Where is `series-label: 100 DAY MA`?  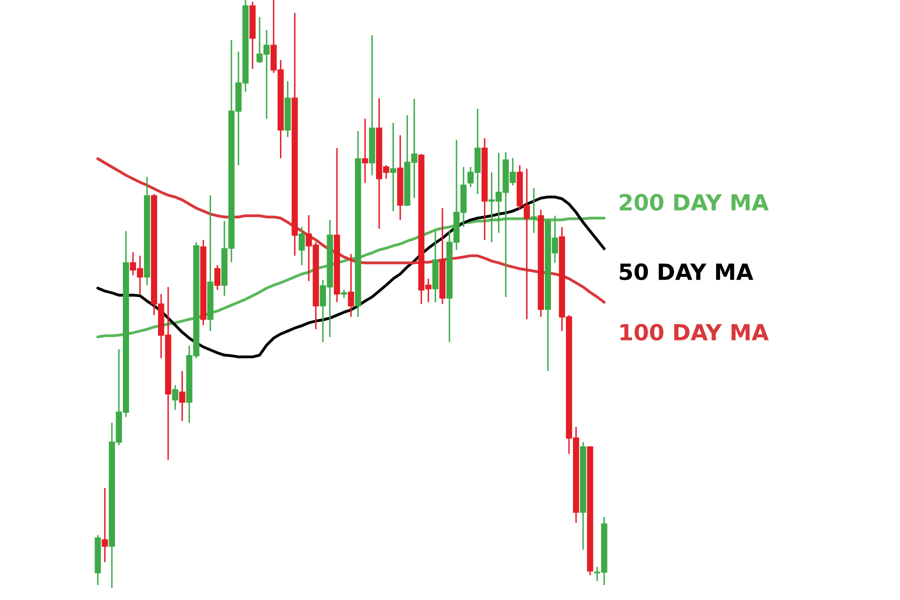
series-label: 100 DAY MA is located at coordinates (694, 332).